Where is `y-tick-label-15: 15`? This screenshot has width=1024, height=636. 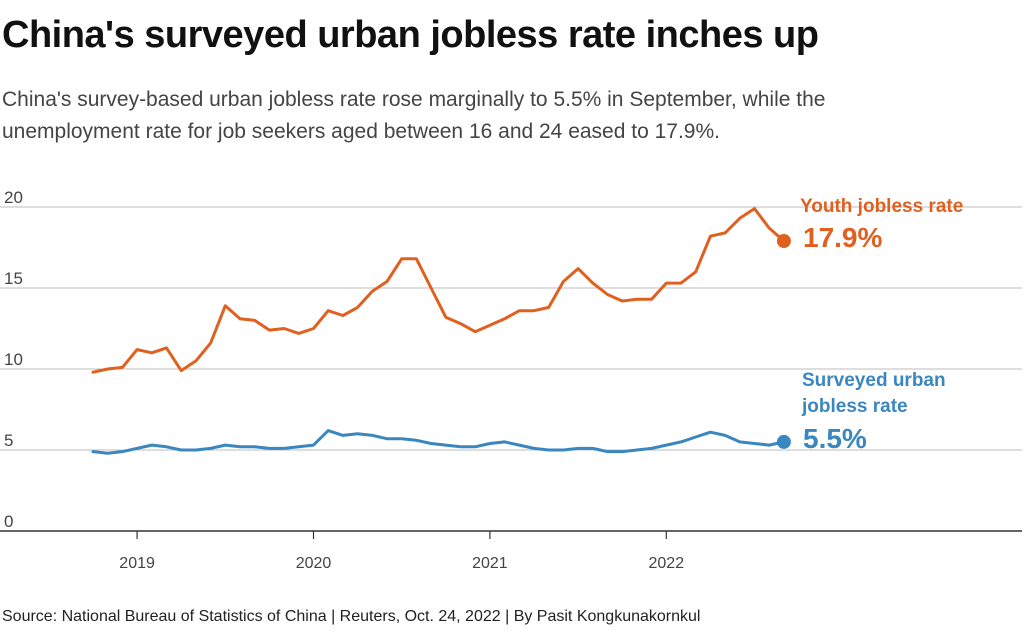 y-tick-label-15: 15 is located at coordinates (13, 278).